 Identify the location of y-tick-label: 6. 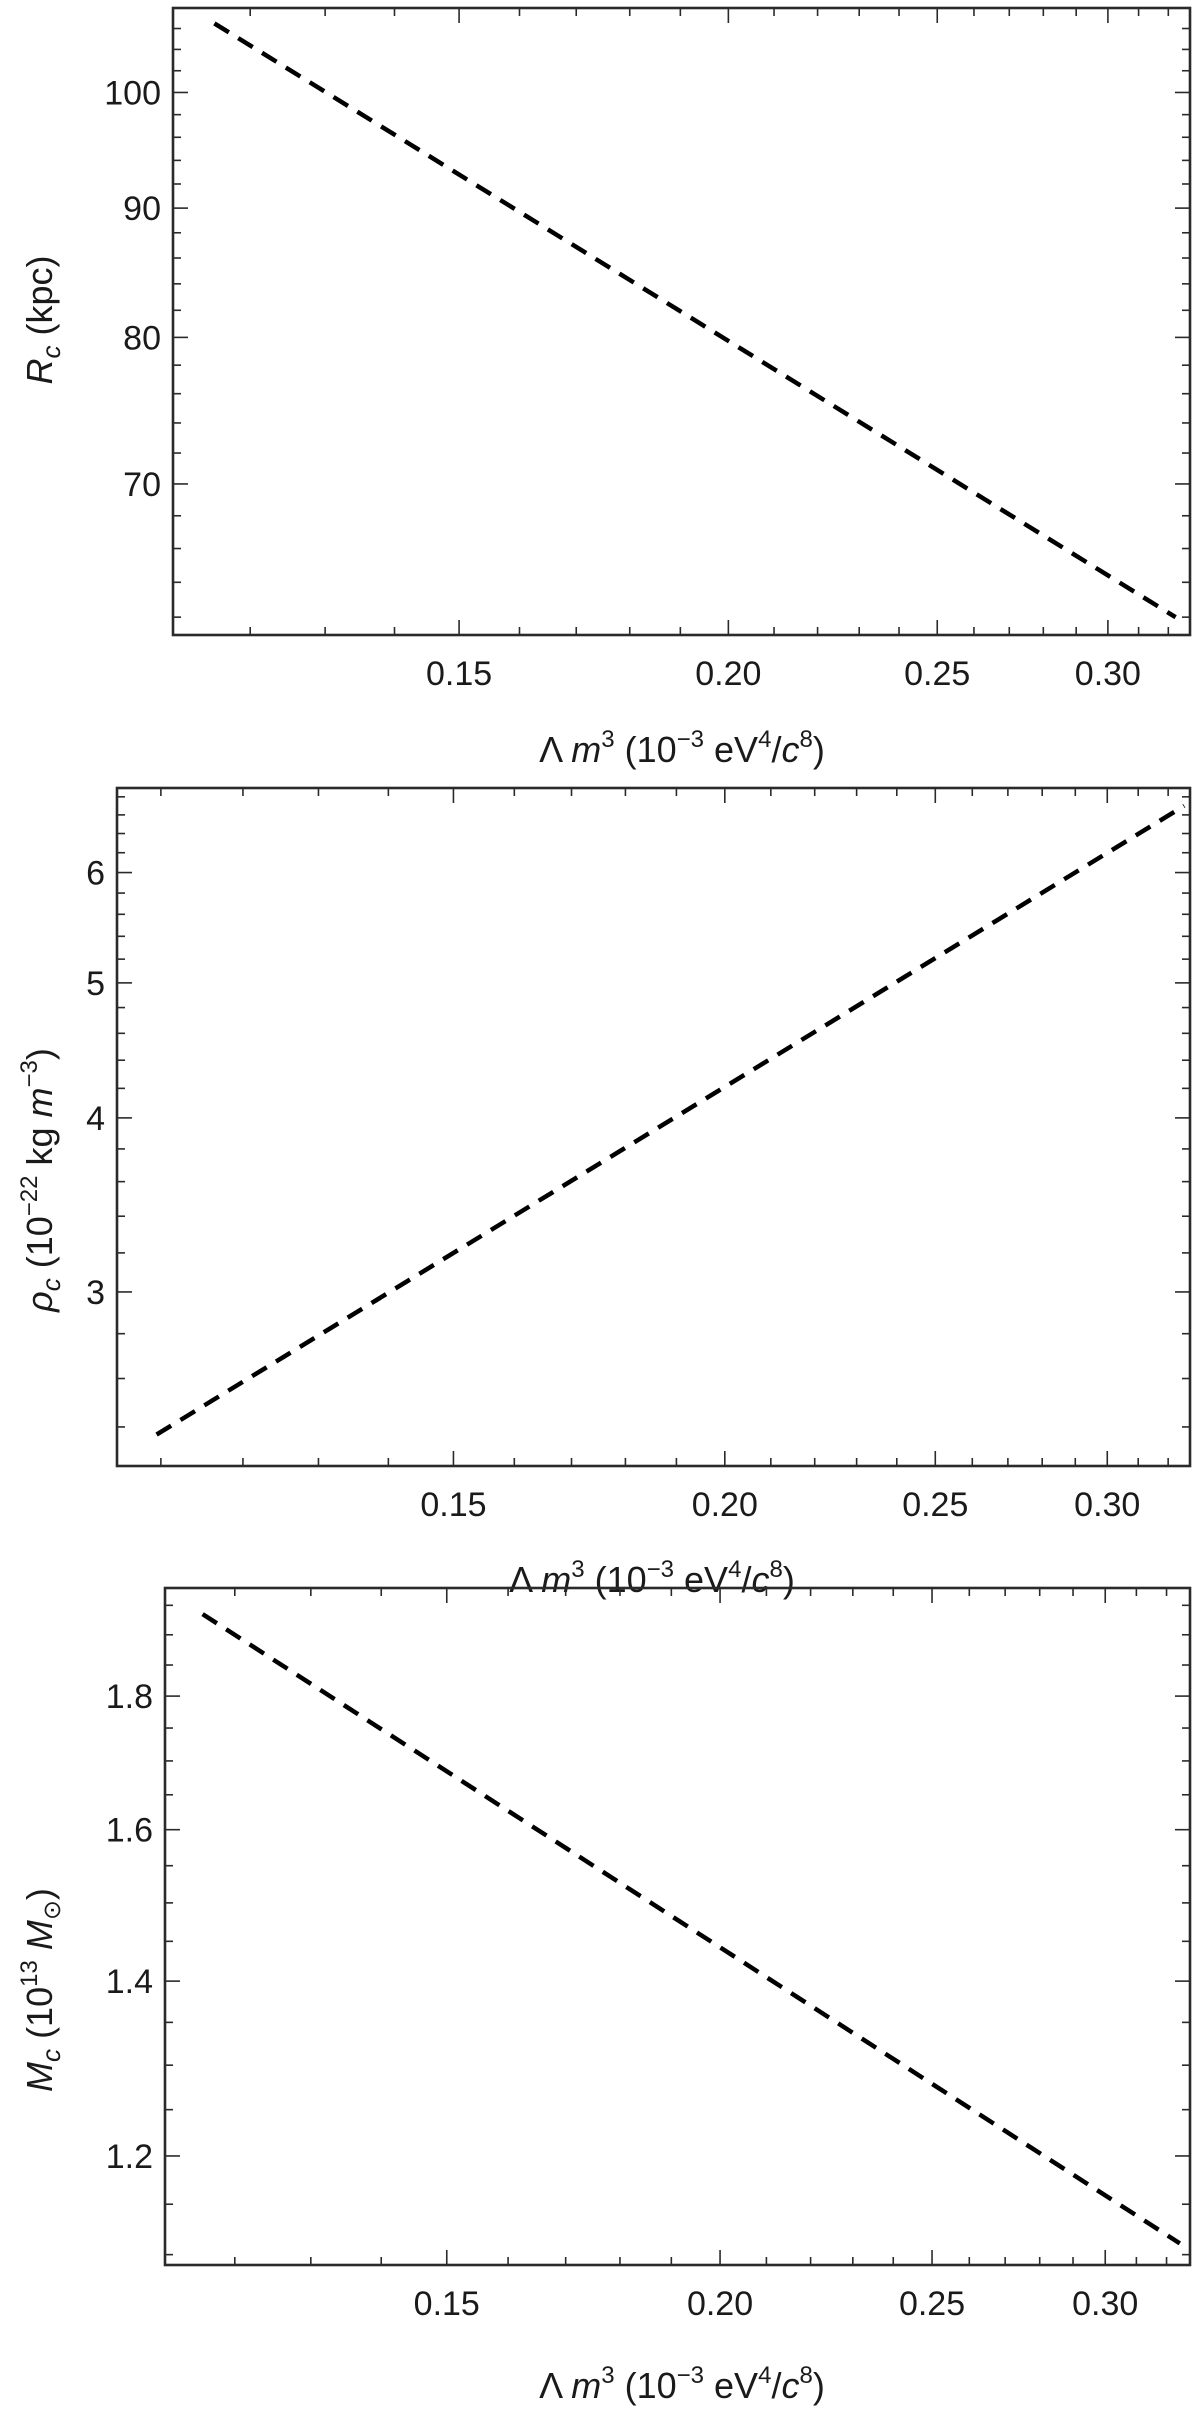
(95, 874).